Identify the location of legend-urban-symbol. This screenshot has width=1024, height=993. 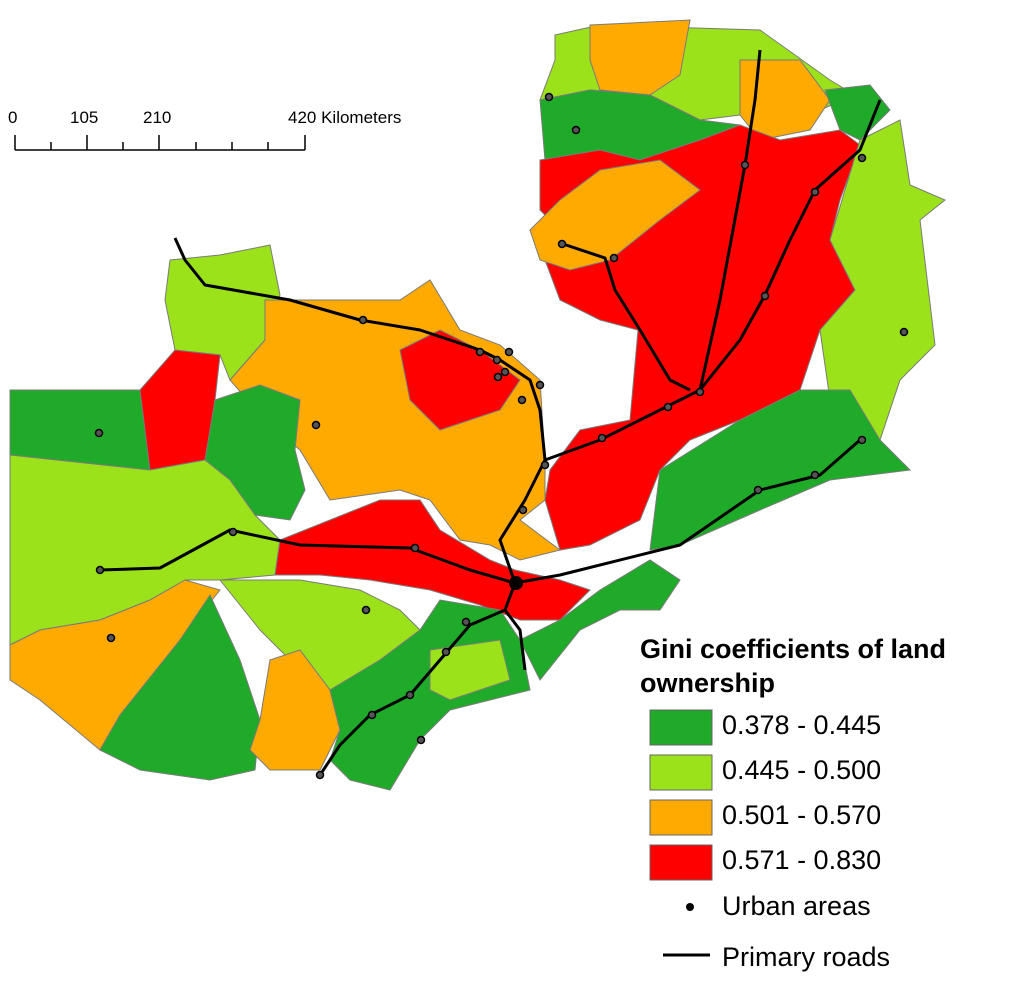
(690, 907).